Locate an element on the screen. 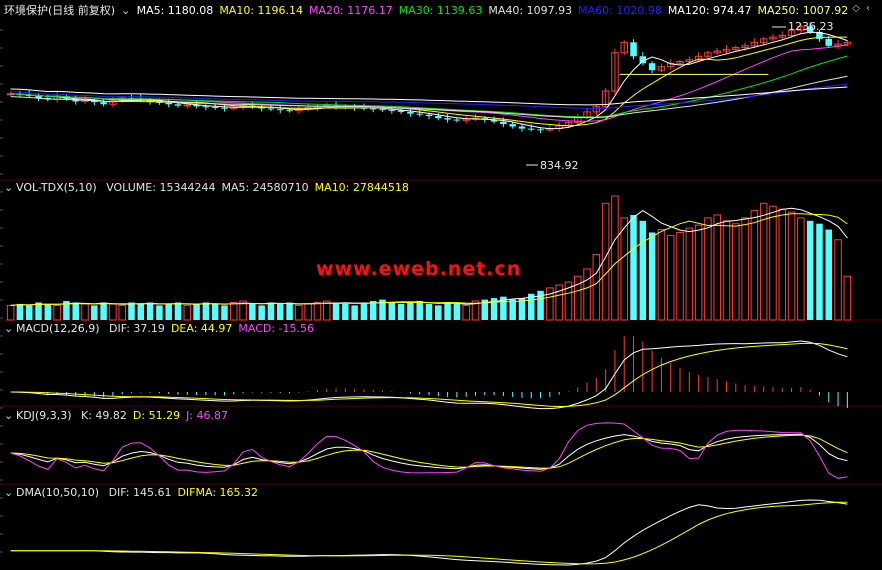  kdj-indicator-1: D: 51.29 is located at coordinates (156, 415).